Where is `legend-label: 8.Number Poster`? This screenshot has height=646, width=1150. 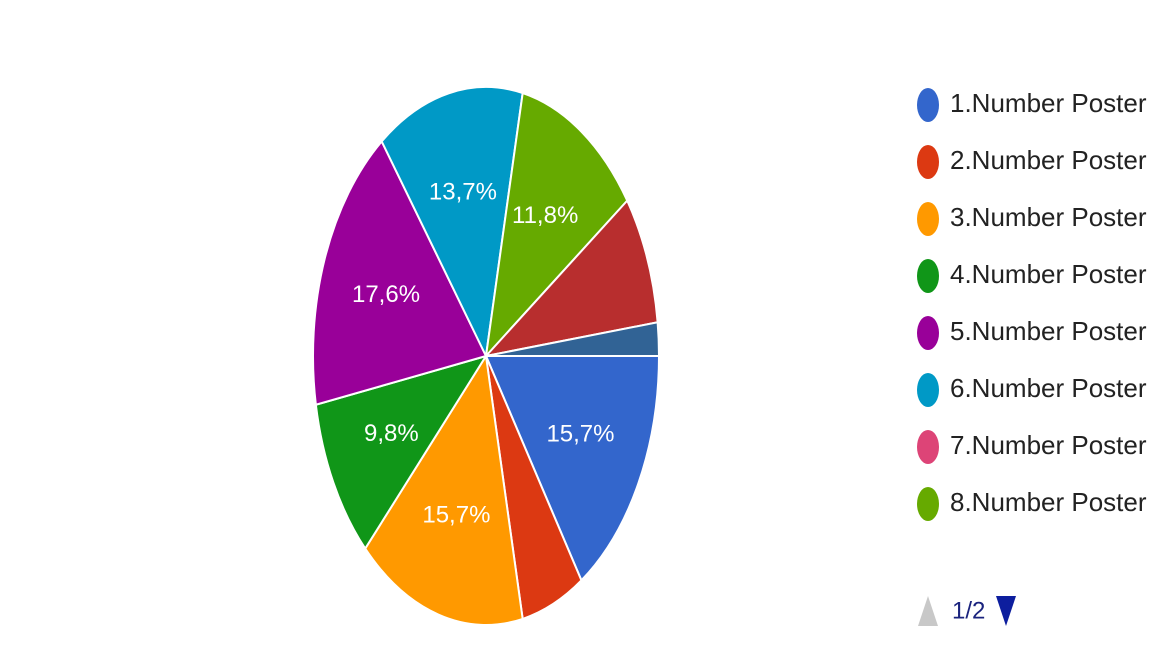
legend-label: 8.Number Poster is located at coordinates (1048, 502).